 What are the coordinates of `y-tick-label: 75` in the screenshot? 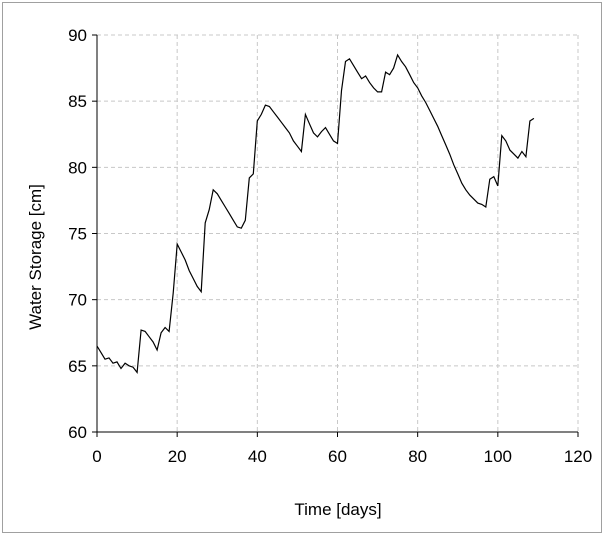 It's located at (77, 234).